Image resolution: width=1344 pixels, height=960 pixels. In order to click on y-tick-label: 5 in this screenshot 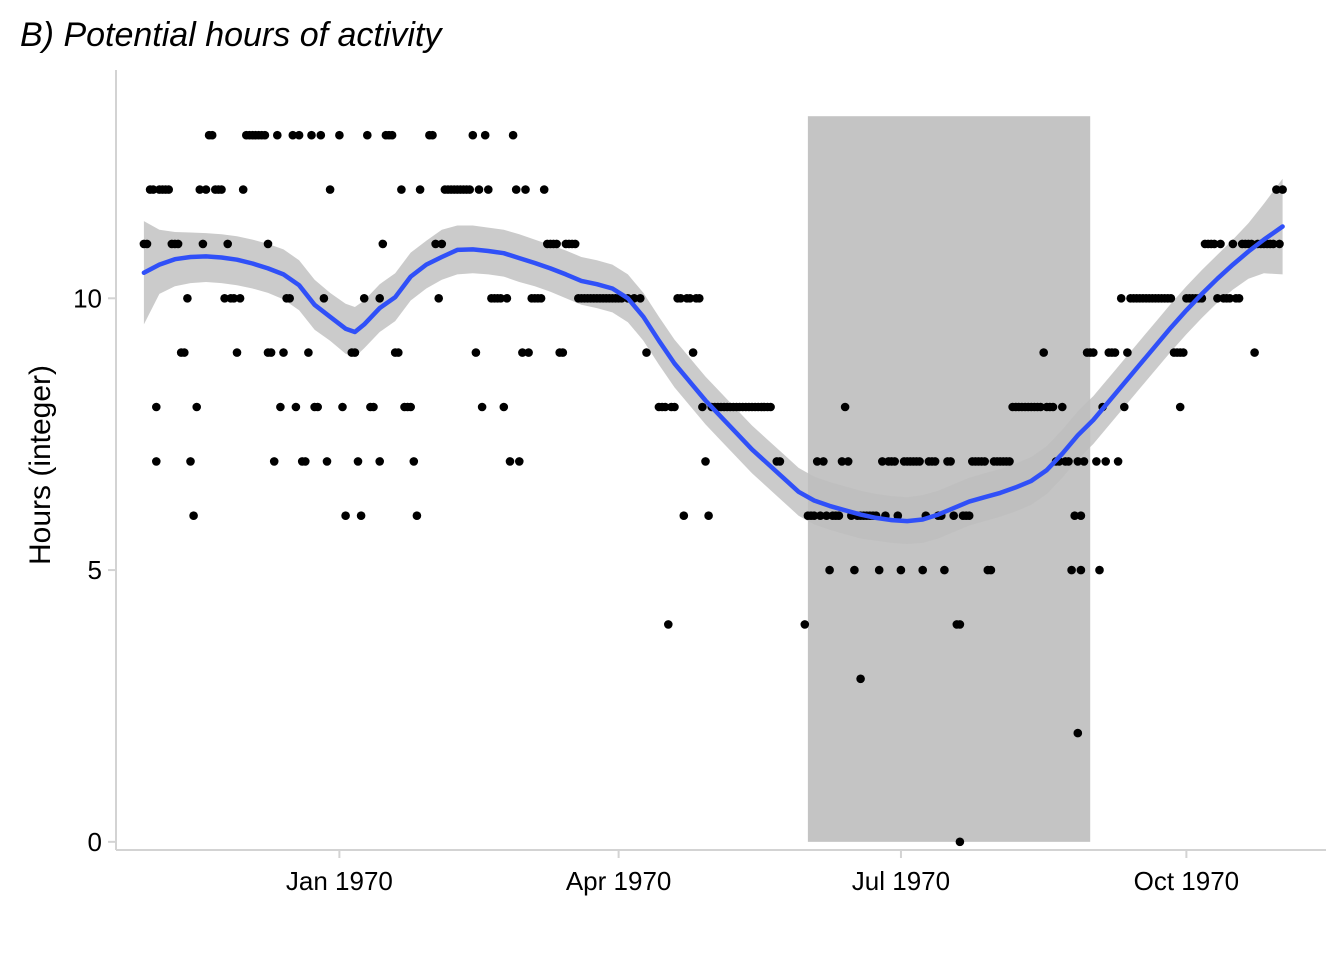, I will do `click(95, 570)`.